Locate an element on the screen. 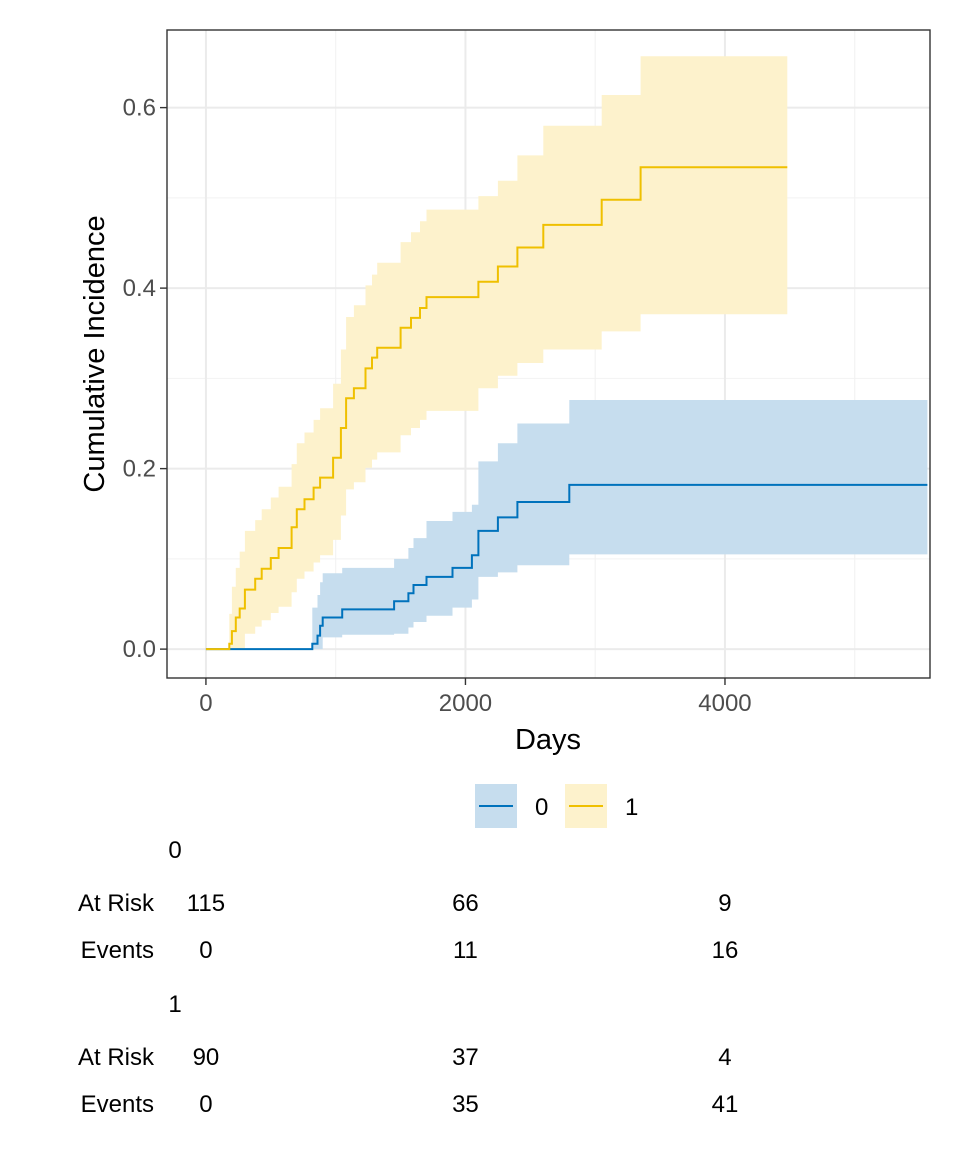 The image size is (960, 1152). risk-cell: 37 is located at coordinates (465, 1057).